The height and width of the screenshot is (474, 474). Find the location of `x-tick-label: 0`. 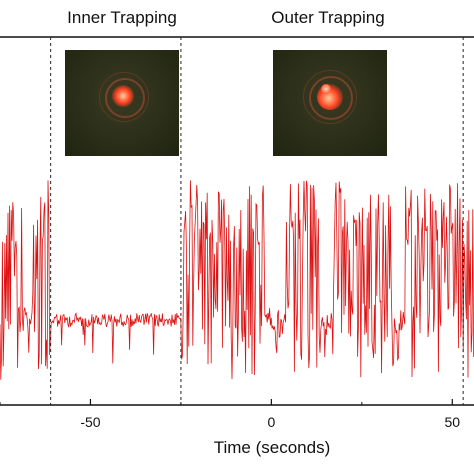

x-tick-label: 0 is located at coordinates (271, 422).